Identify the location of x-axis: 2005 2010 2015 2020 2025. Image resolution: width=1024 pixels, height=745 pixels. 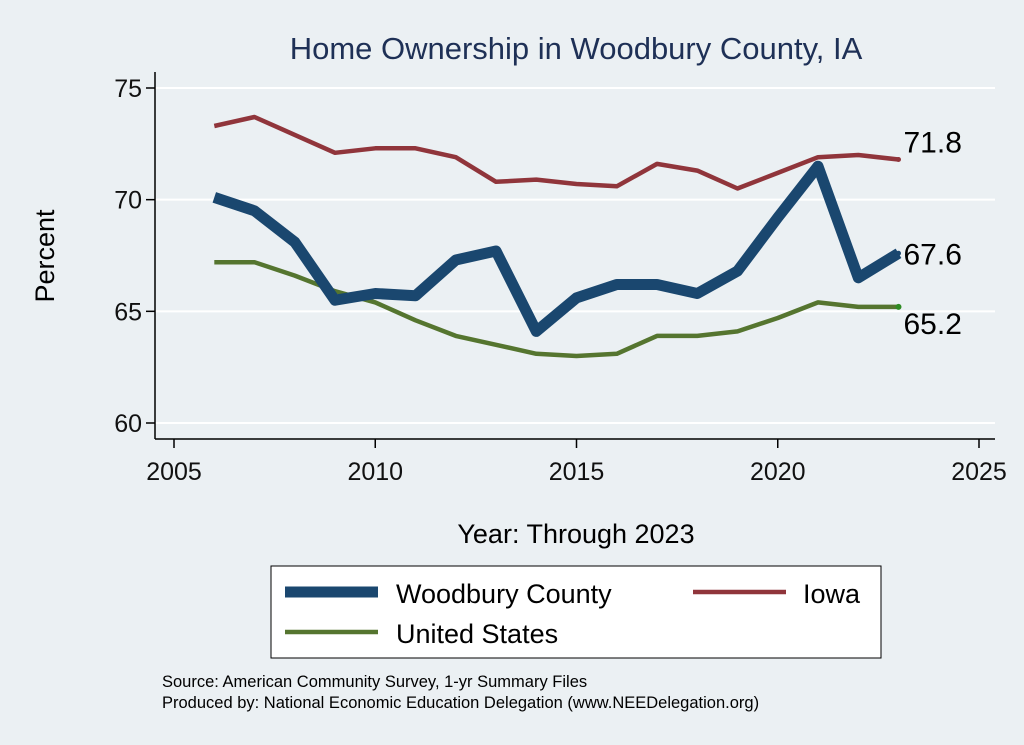
(576, 462).